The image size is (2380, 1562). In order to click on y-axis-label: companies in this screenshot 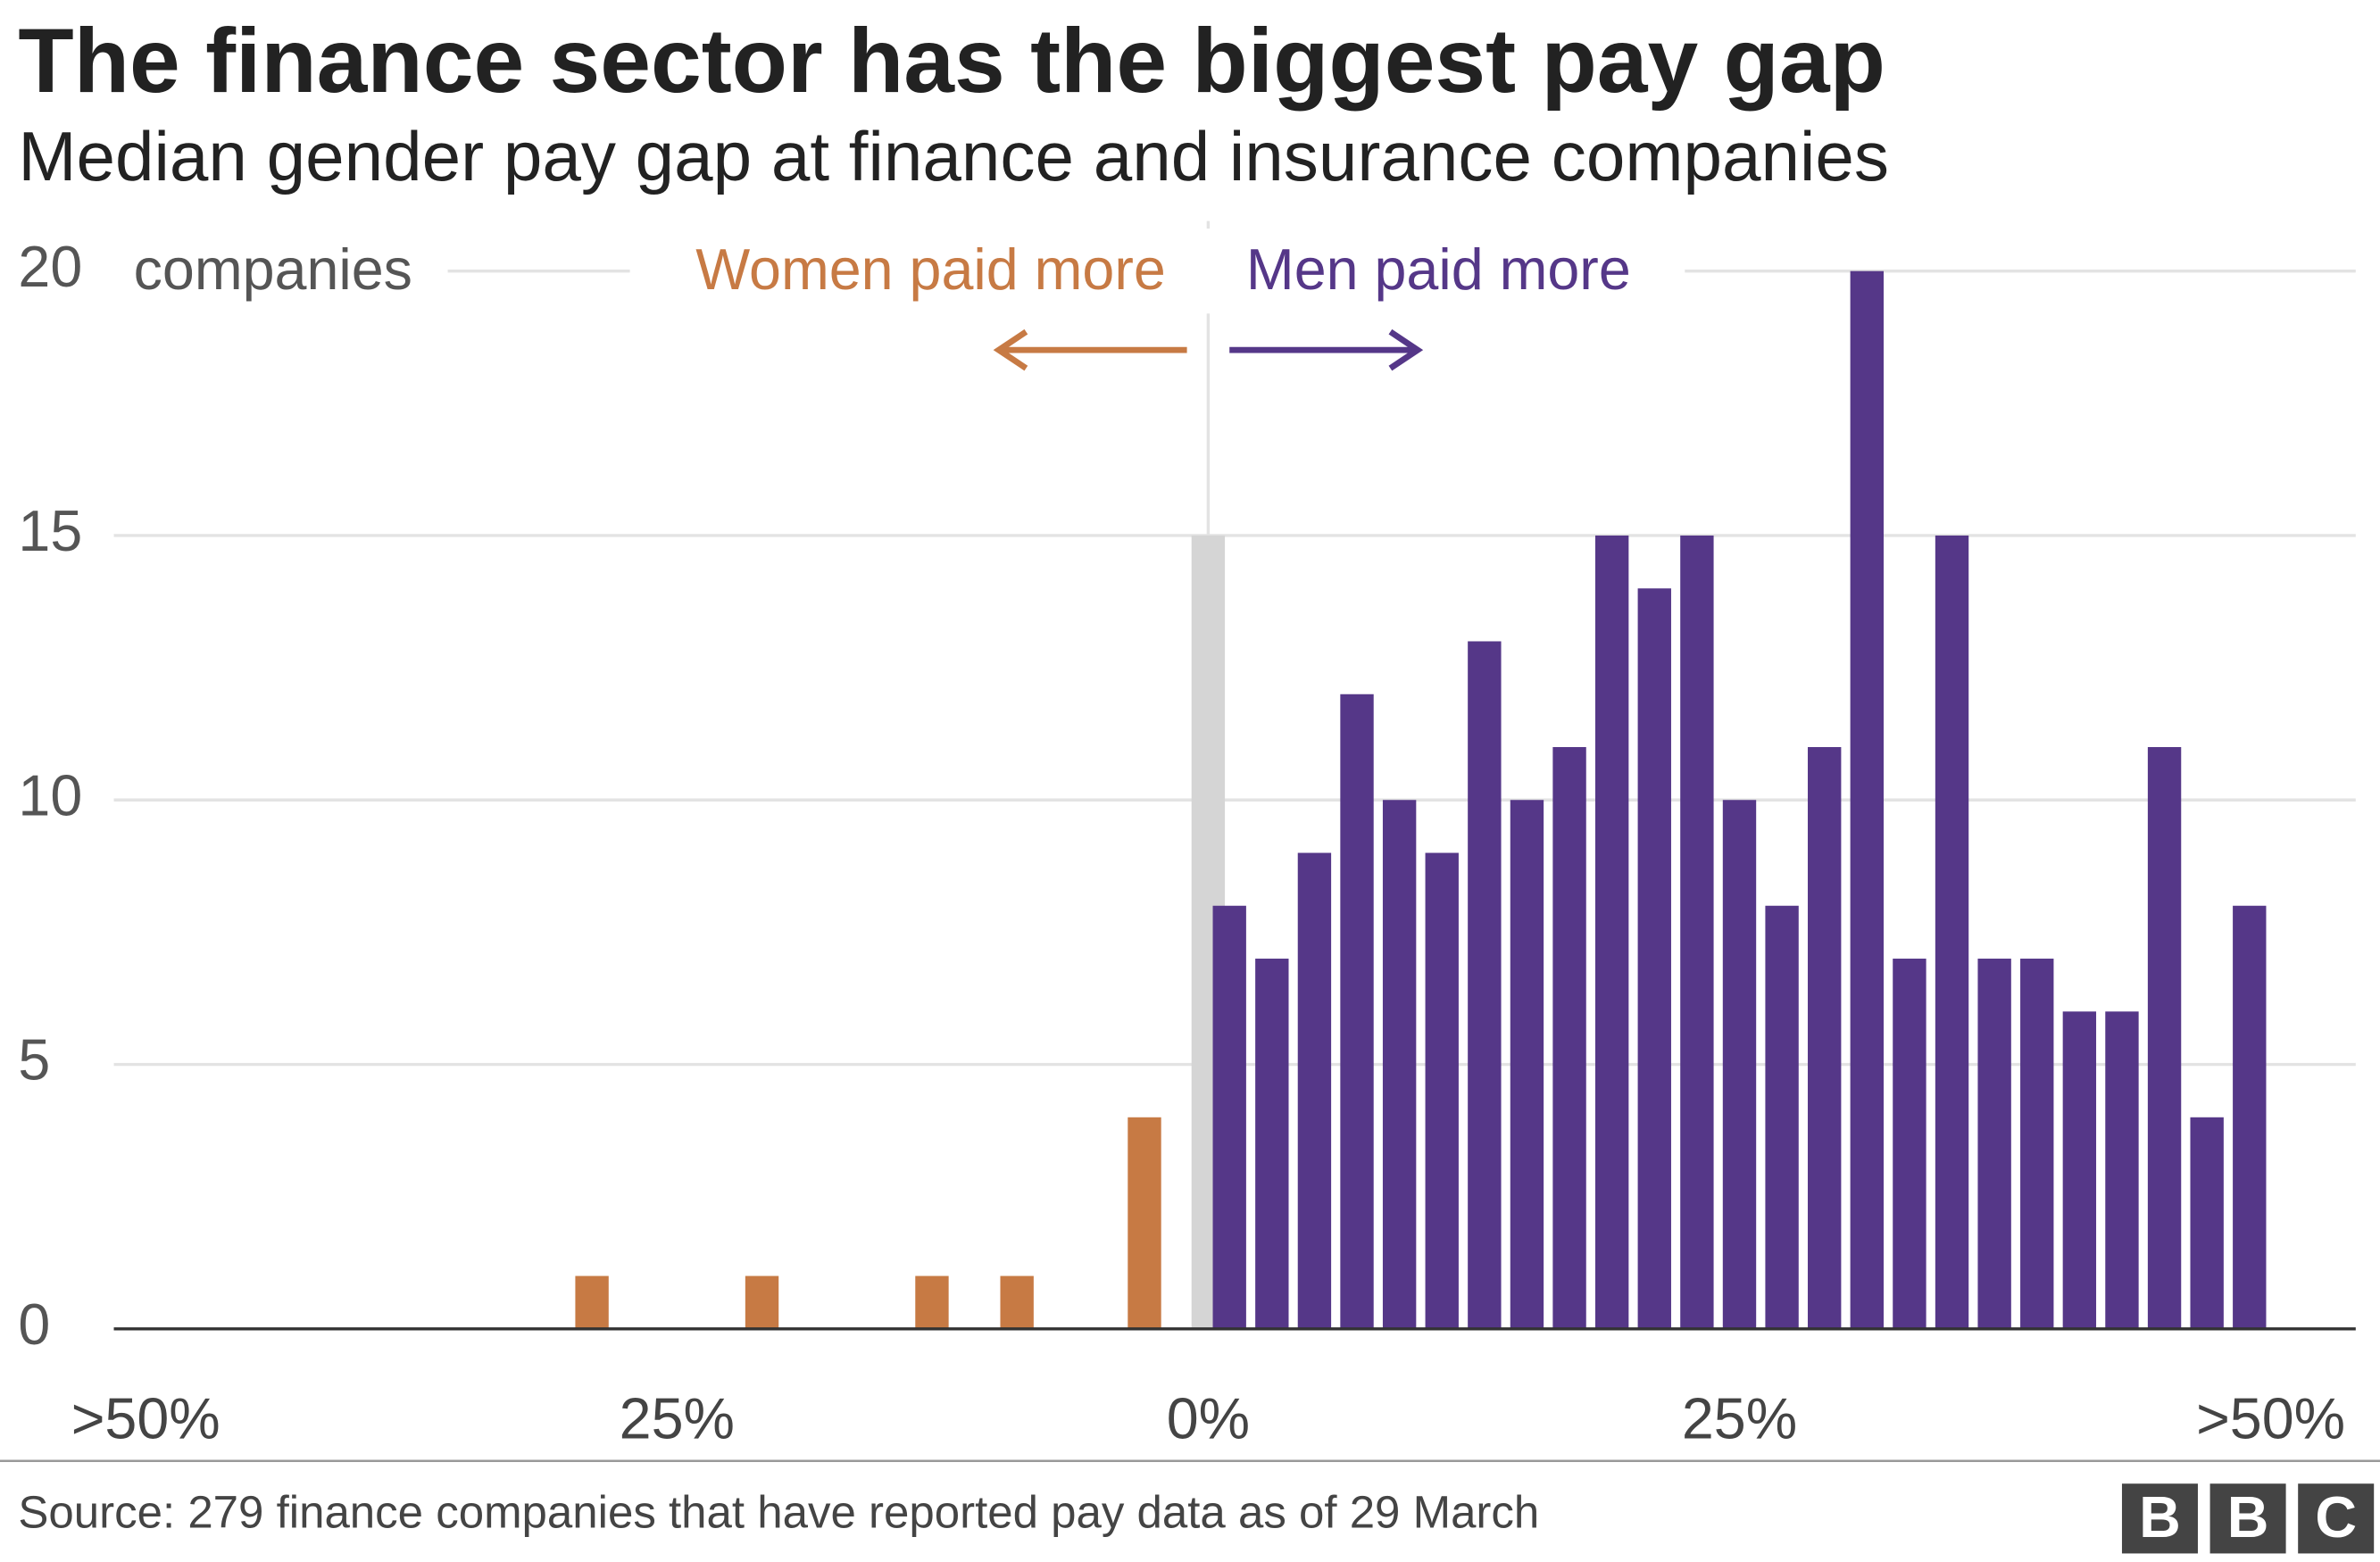, I will do `click(273, 269)`.